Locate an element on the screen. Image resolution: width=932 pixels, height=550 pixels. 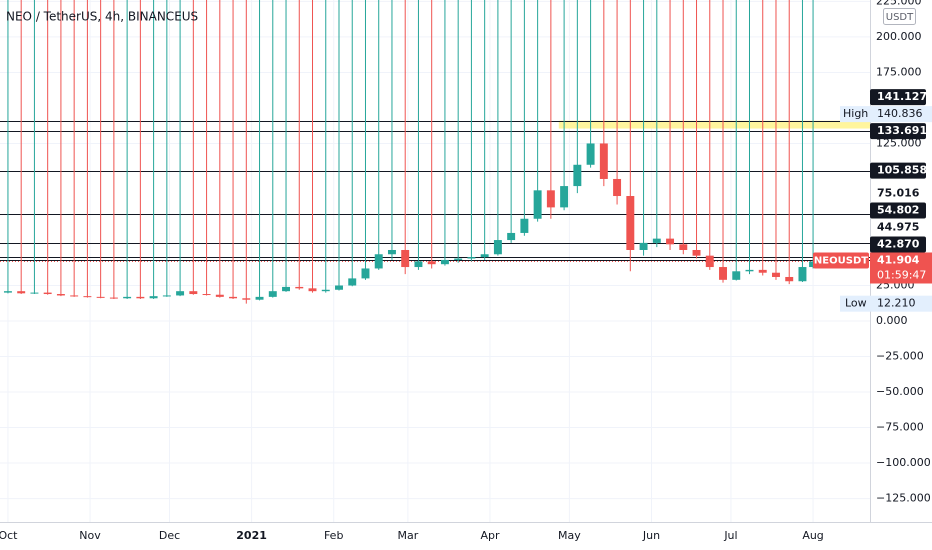
x-tick-label: Aug is located at coordinates (812, 535).